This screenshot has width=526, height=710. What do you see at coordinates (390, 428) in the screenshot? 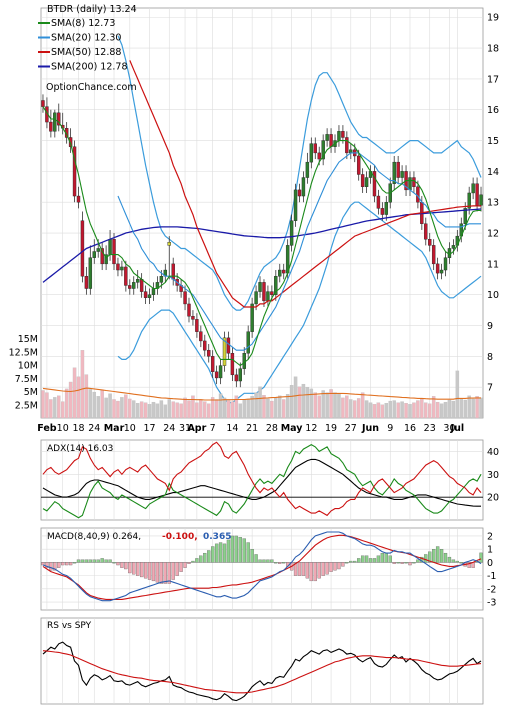
I see `date-tick-label: 9` at bounding box center [390, 428].